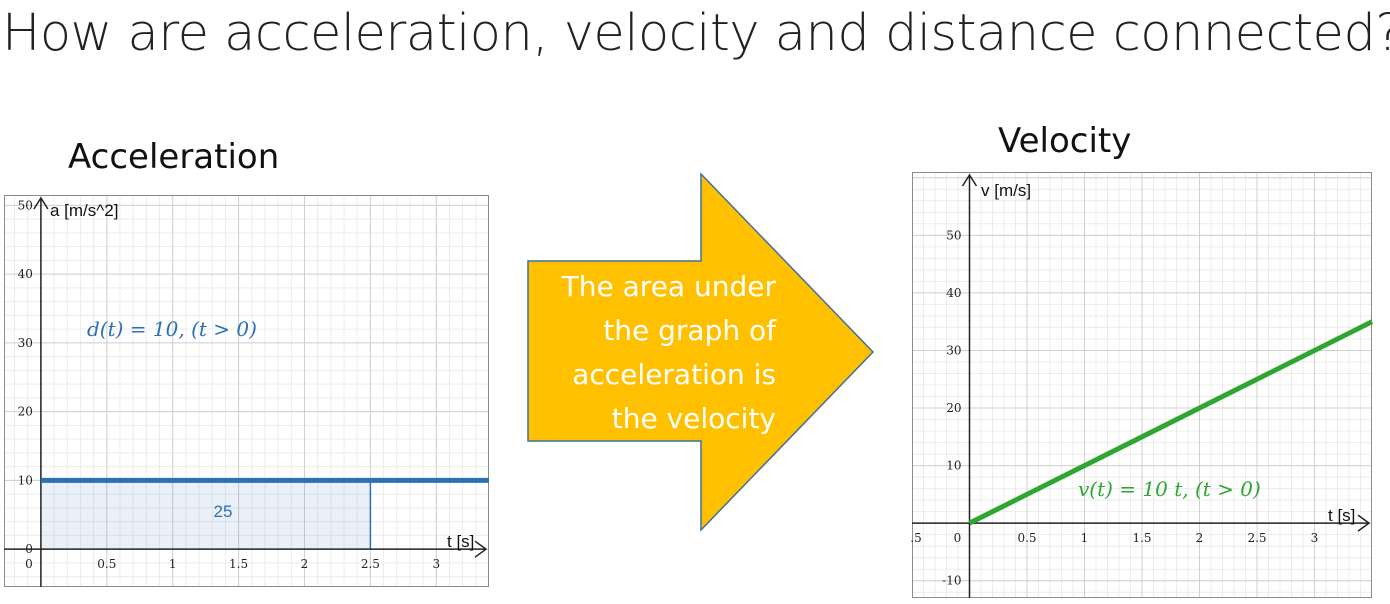 This screenshot has width=1390, height=604. Describe the element at coordinates (1169, 489) in the screenshot. I see `velocity-equation: v(t) = 10 t, (t > 0)` at that location.